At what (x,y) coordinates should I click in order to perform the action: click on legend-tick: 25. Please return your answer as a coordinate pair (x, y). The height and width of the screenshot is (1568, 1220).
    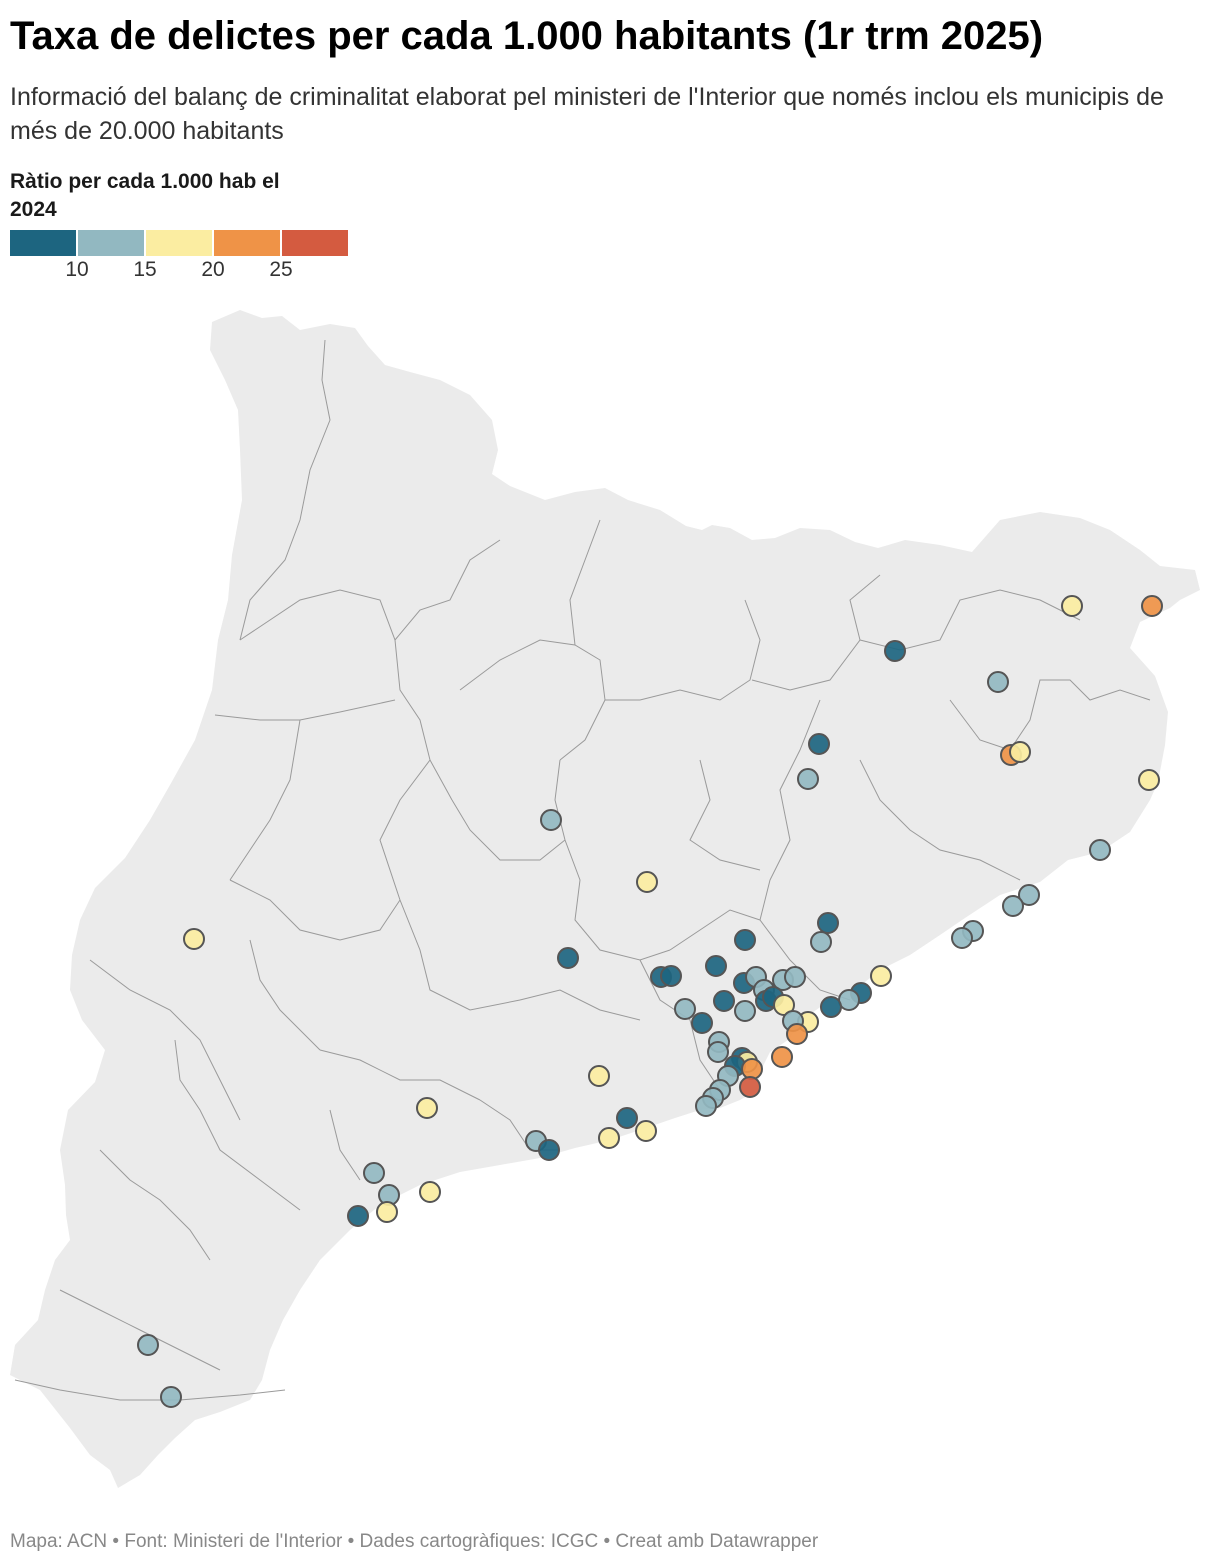
    Looking at the image, I should click on (281, 269).